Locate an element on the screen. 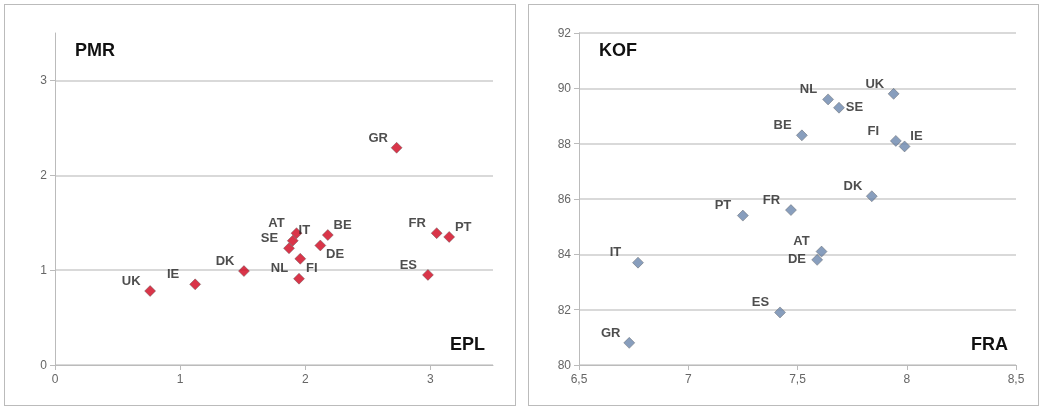 Image resolution: width=1043 pixels, height=410 pixels. x-tick-label: 8,5 is located at coordinates (1016, 379).